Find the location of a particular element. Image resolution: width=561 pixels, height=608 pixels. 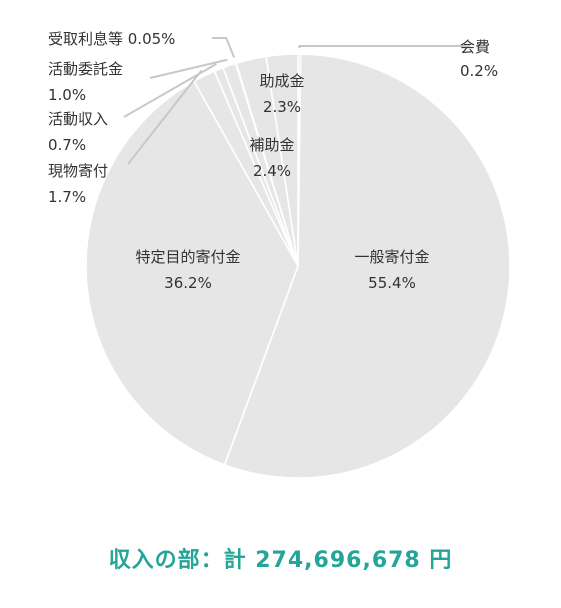

slice-label-2: 特定目的寄付金 is located at coordinates (187, 257).